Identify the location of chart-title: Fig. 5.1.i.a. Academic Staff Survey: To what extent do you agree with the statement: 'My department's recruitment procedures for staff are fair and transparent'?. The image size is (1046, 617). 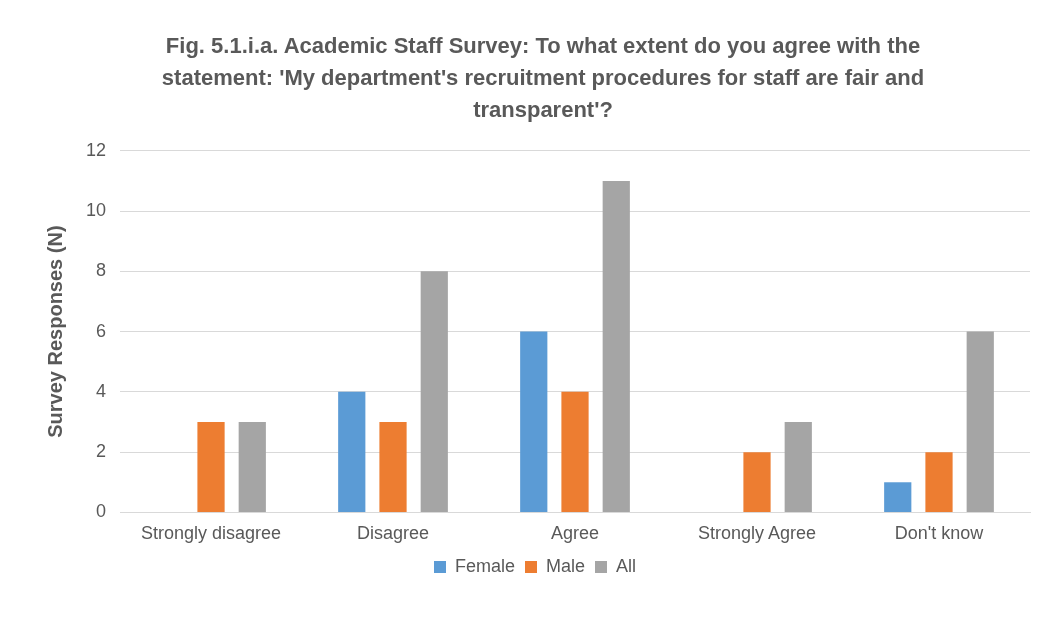
(543, 78).